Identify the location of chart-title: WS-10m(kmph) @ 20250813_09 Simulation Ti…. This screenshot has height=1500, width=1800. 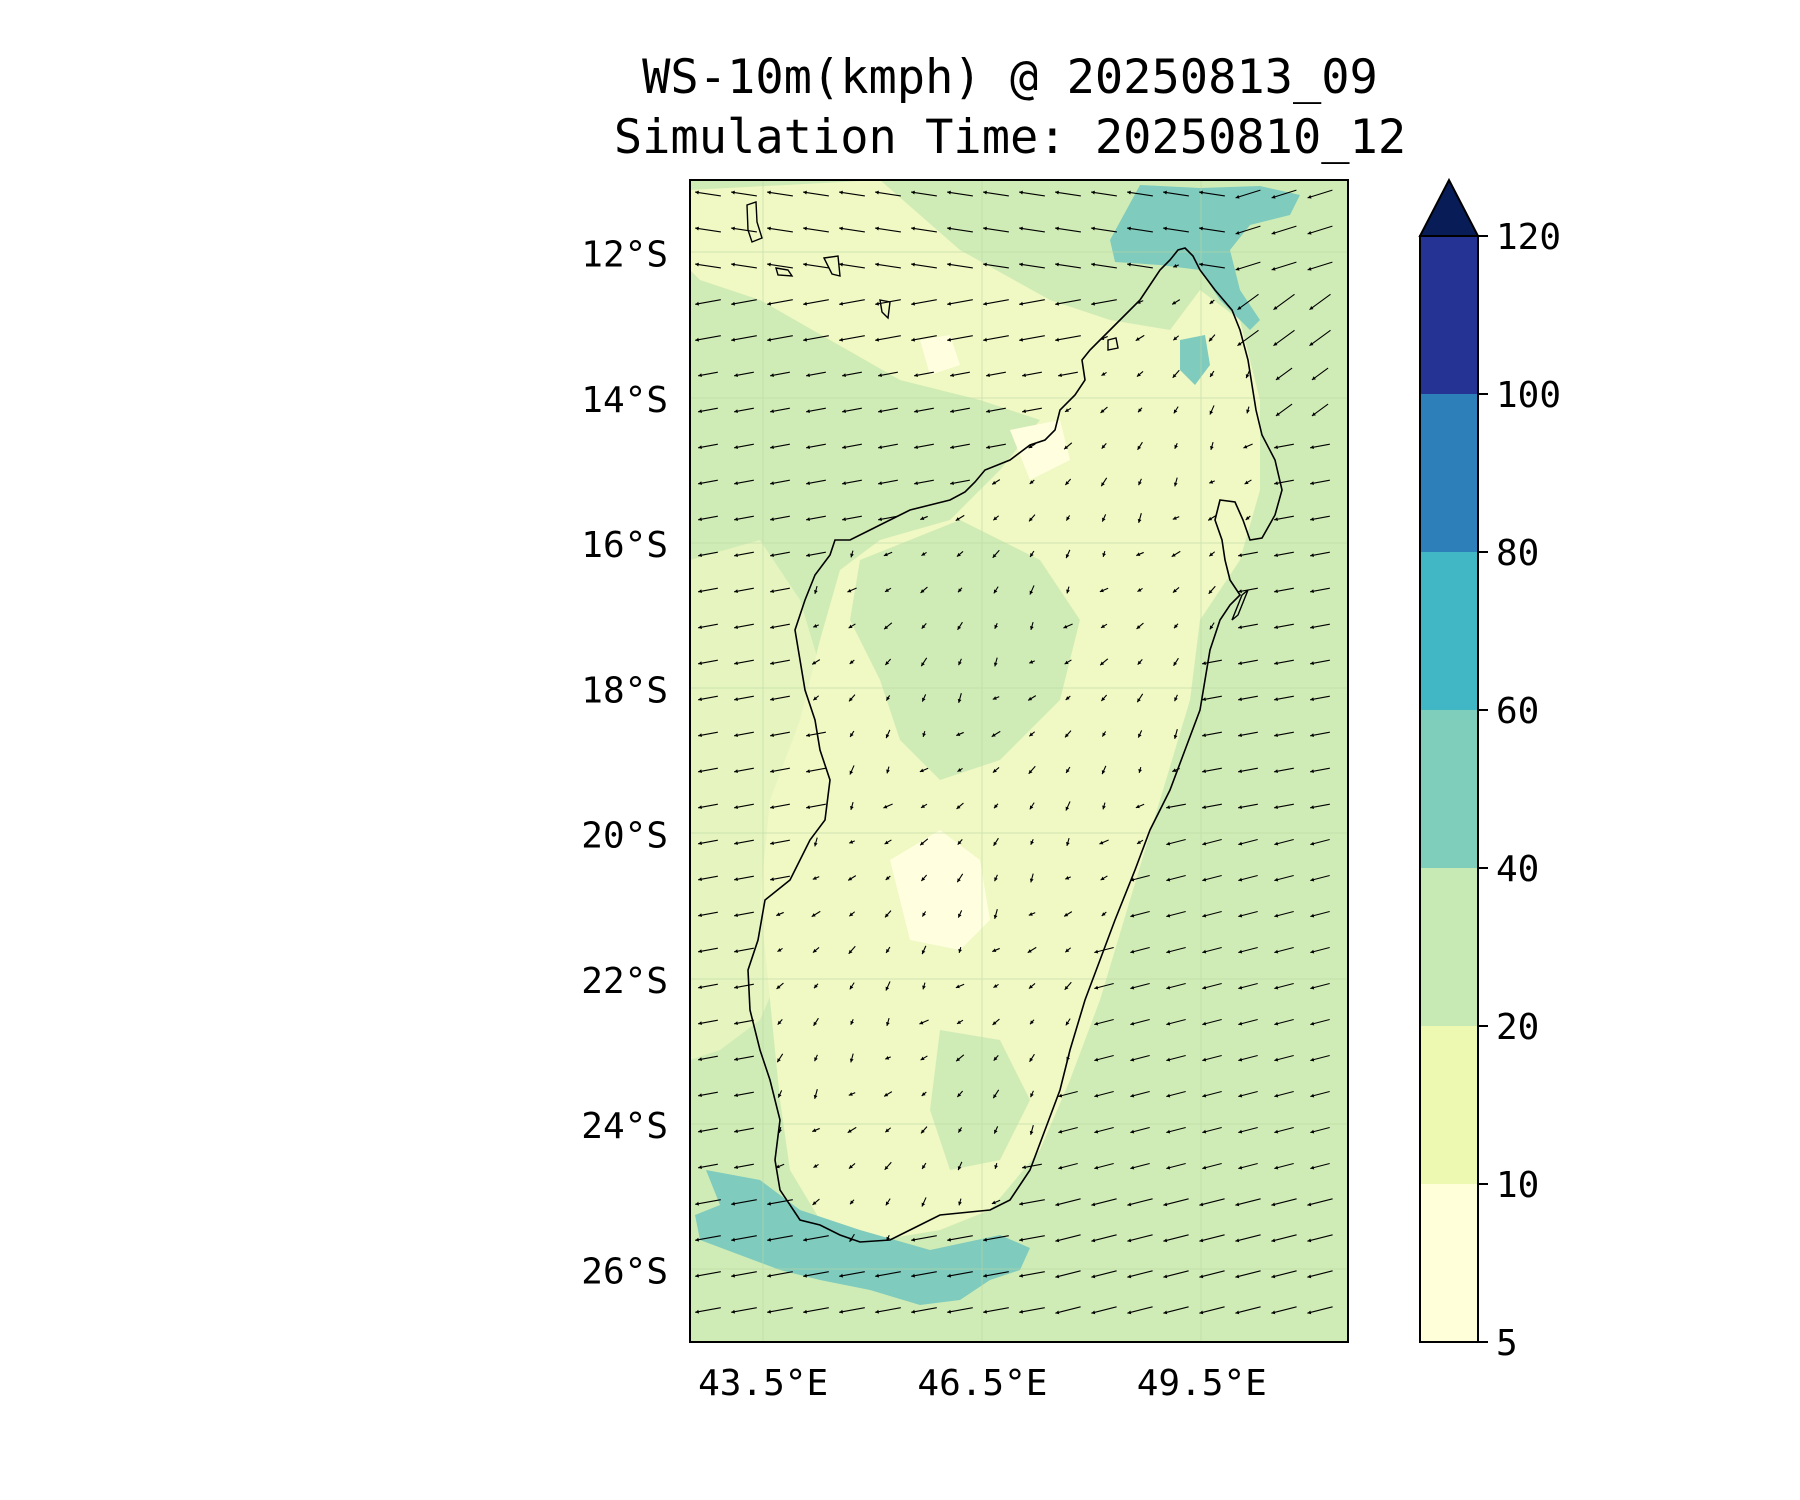
(1010, 108).